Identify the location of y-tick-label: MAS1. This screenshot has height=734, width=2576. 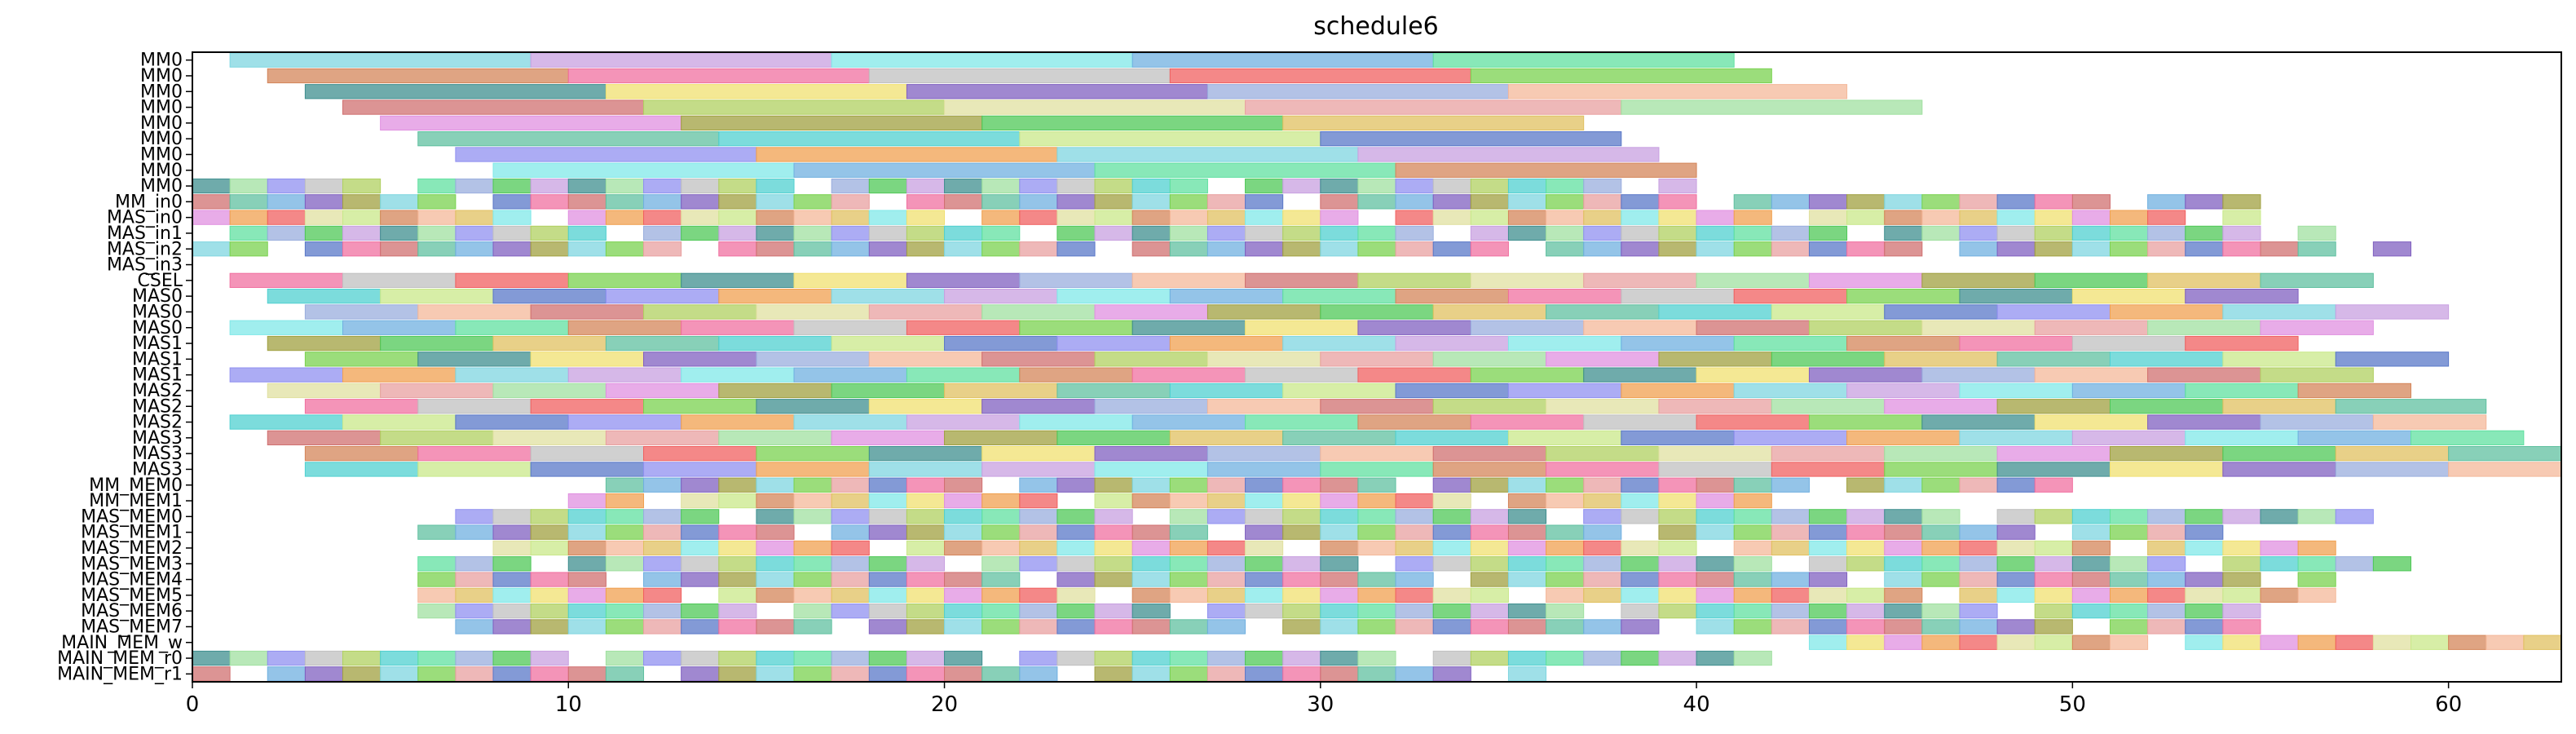
(157, 359).